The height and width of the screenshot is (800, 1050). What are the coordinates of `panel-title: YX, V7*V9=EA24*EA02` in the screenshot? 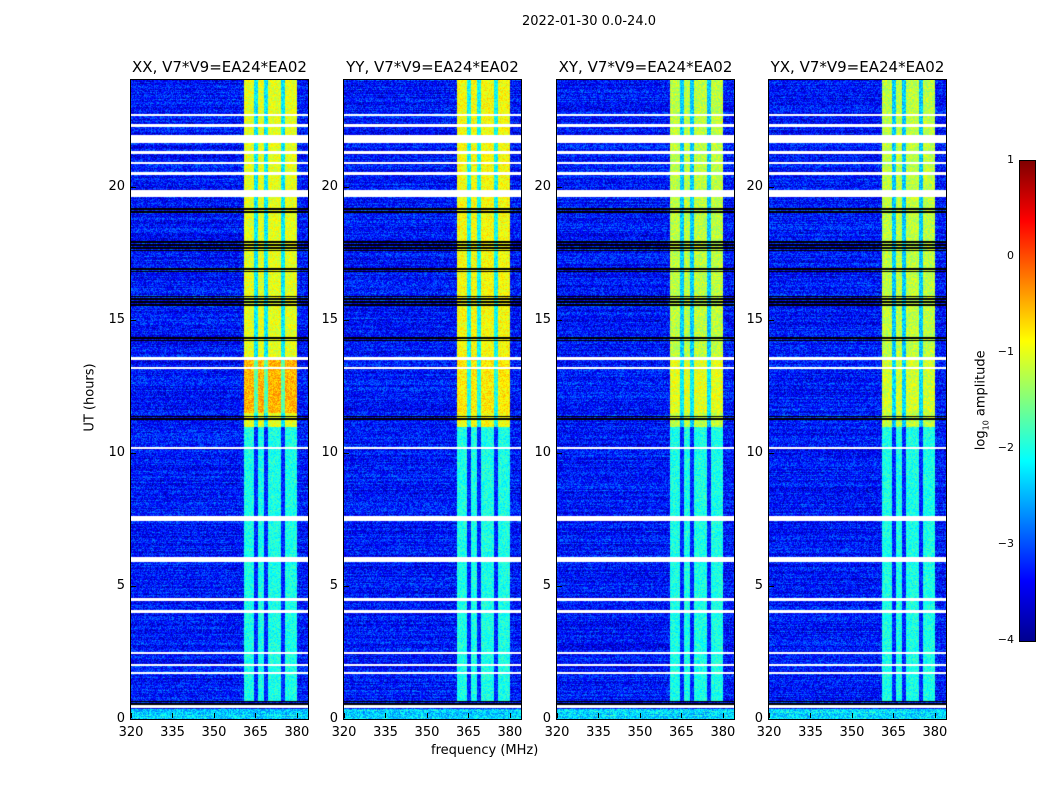 It's located at (857, 67).